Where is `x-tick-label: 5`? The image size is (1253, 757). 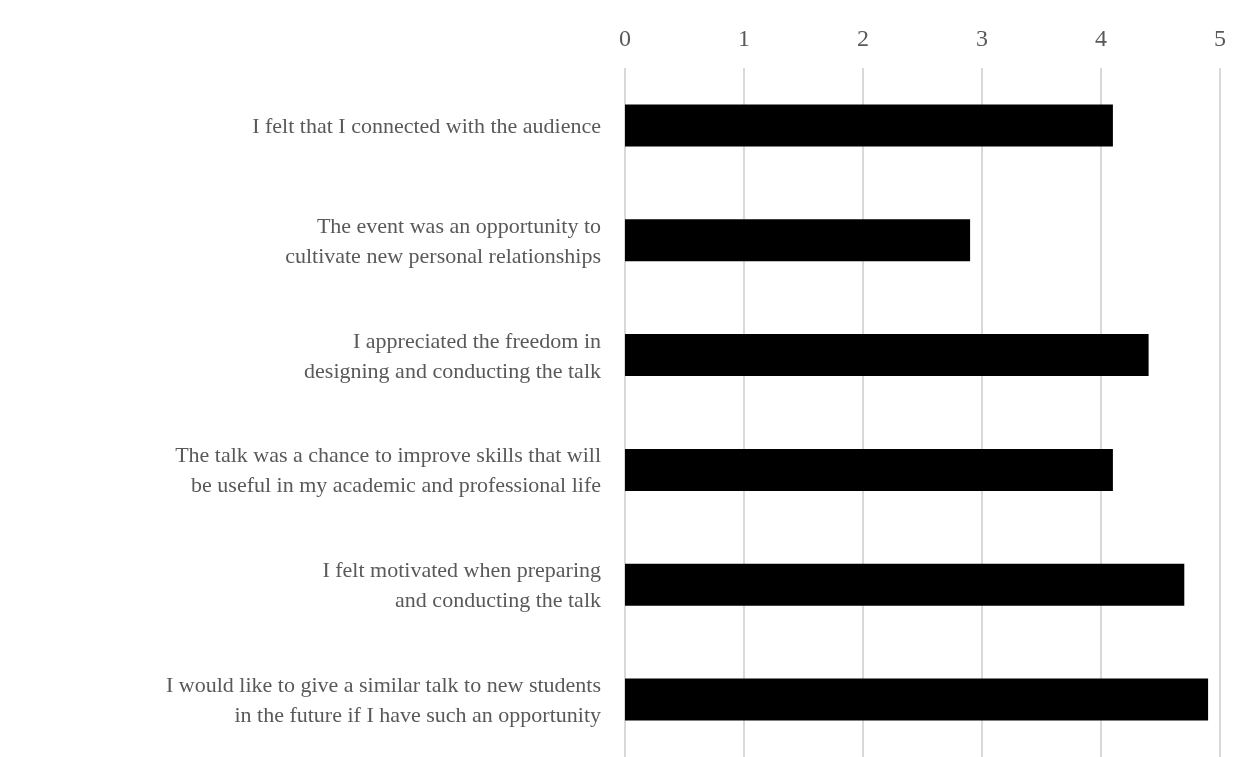 x-tick-label: 5 is located at coordinates (1220, 38).